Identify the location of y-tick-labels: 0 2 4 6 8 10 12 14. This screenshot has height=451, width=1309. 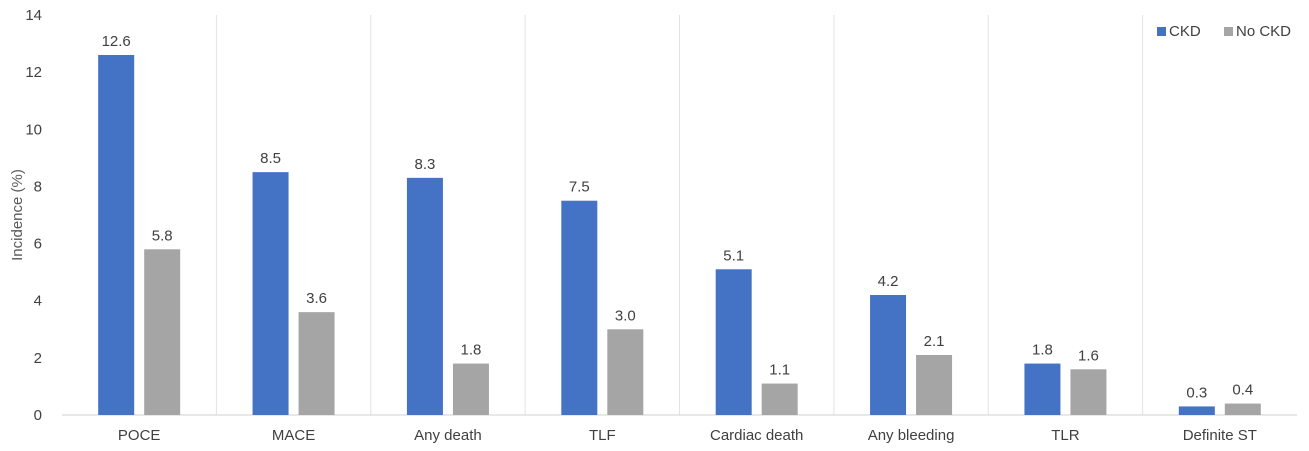
(33, 215).